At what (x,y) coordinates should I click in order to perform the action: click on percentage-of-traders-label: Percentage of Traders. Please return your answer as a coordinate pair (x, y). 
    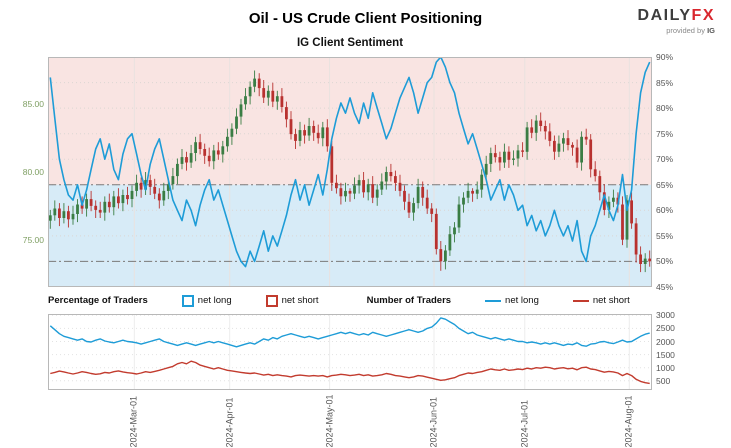
    Looking at the image, I should click on (98, 300).